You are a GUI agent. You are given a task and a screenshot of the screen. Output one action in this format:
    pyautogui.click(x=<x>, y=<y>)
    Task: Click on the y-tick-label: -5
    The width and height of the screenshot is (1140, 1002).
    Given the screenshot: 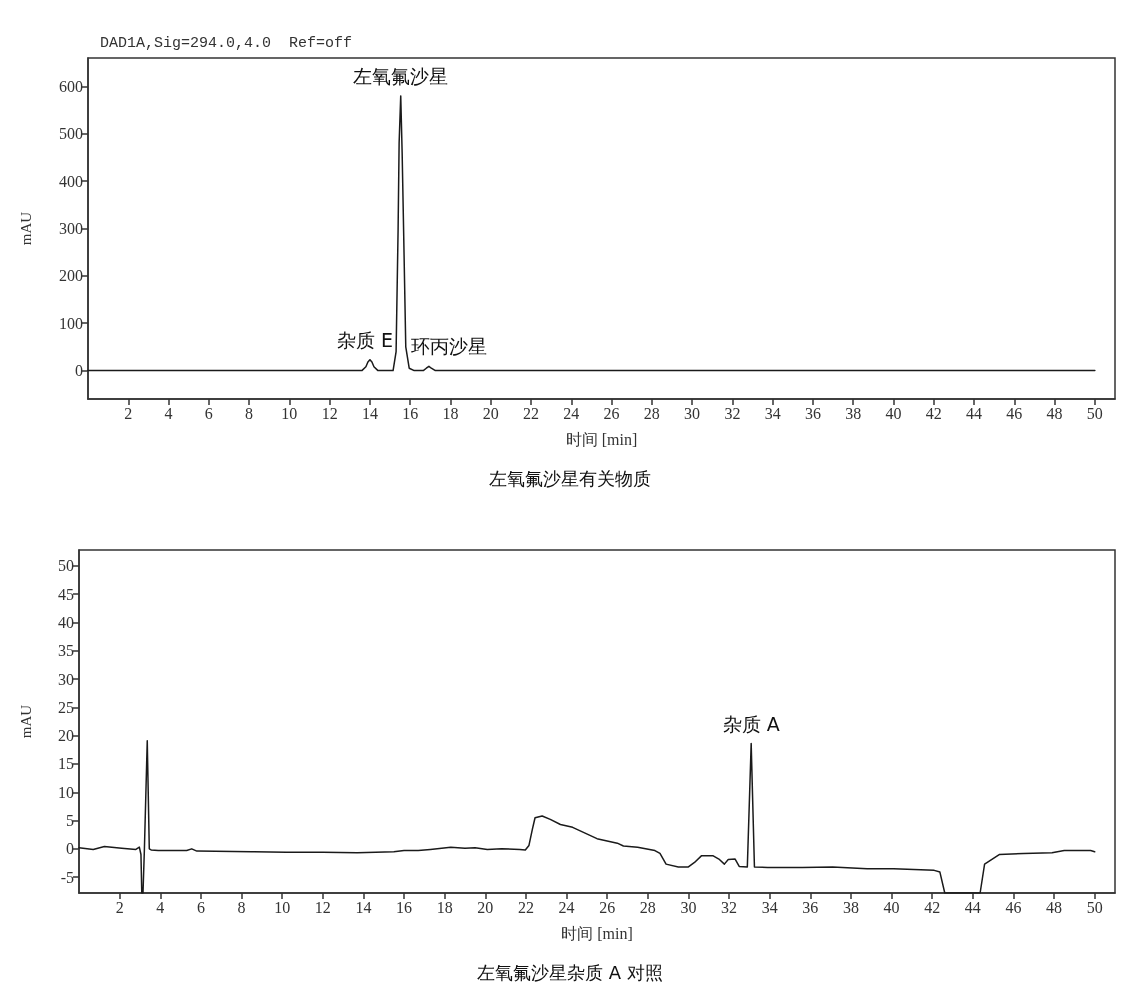 What is the action you would take?
    pyautogui.click(x=67, y=877)
    